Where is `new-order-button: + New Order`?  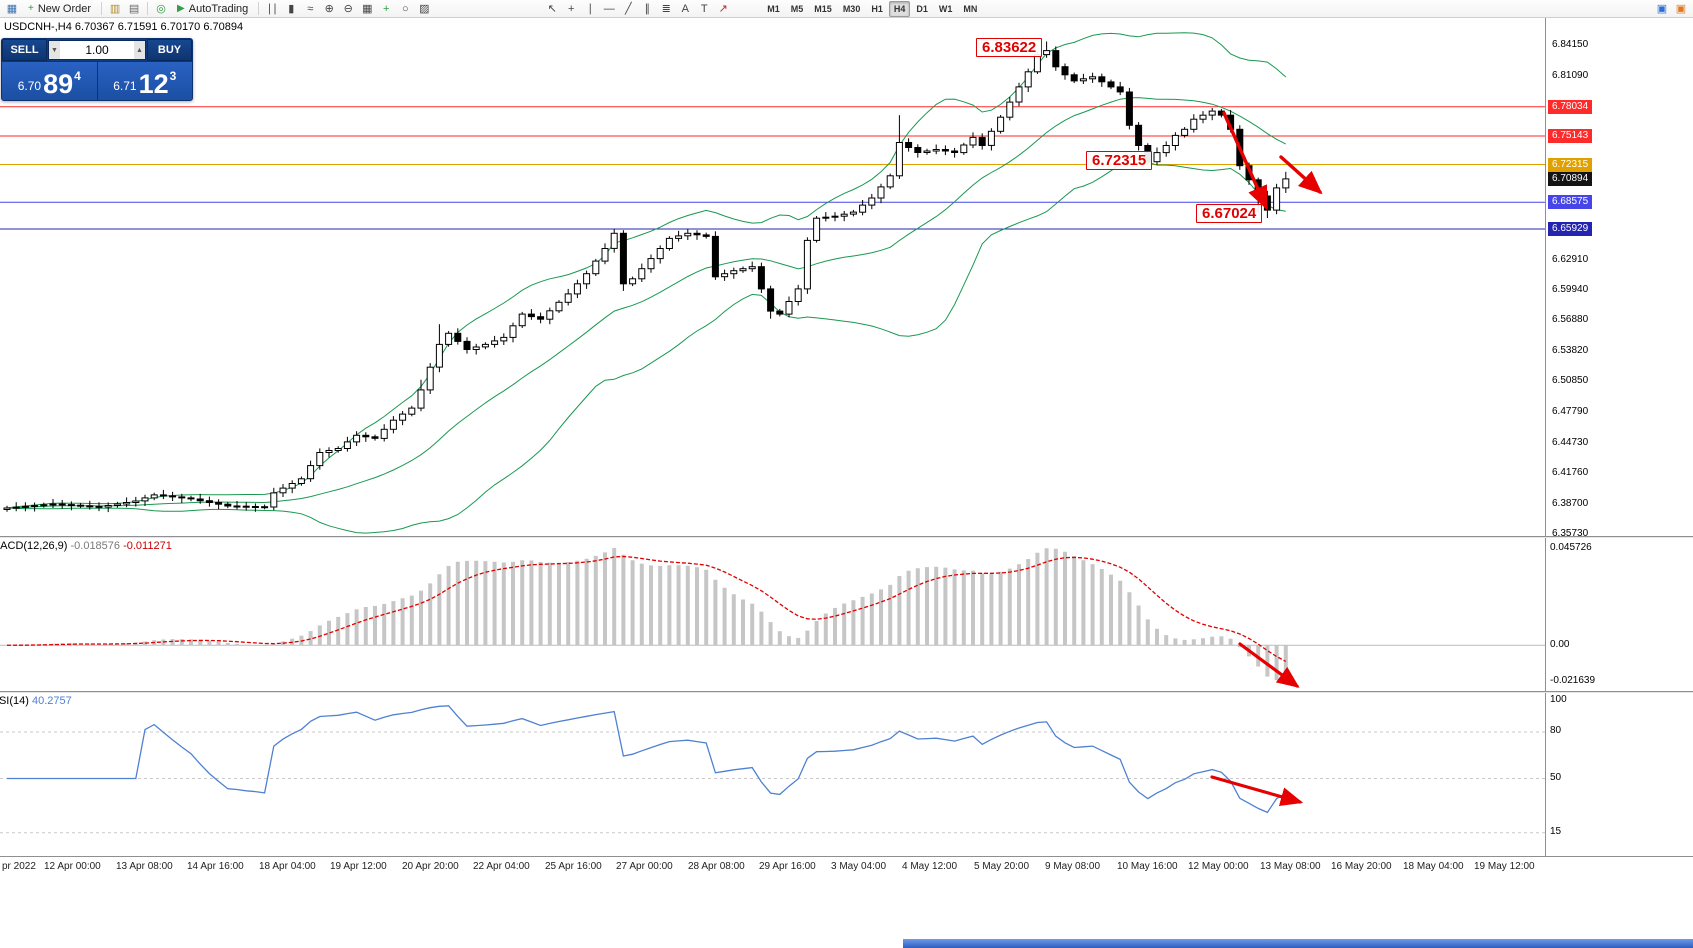
new-order-button: + New Order is located at coordinates (59, 9).